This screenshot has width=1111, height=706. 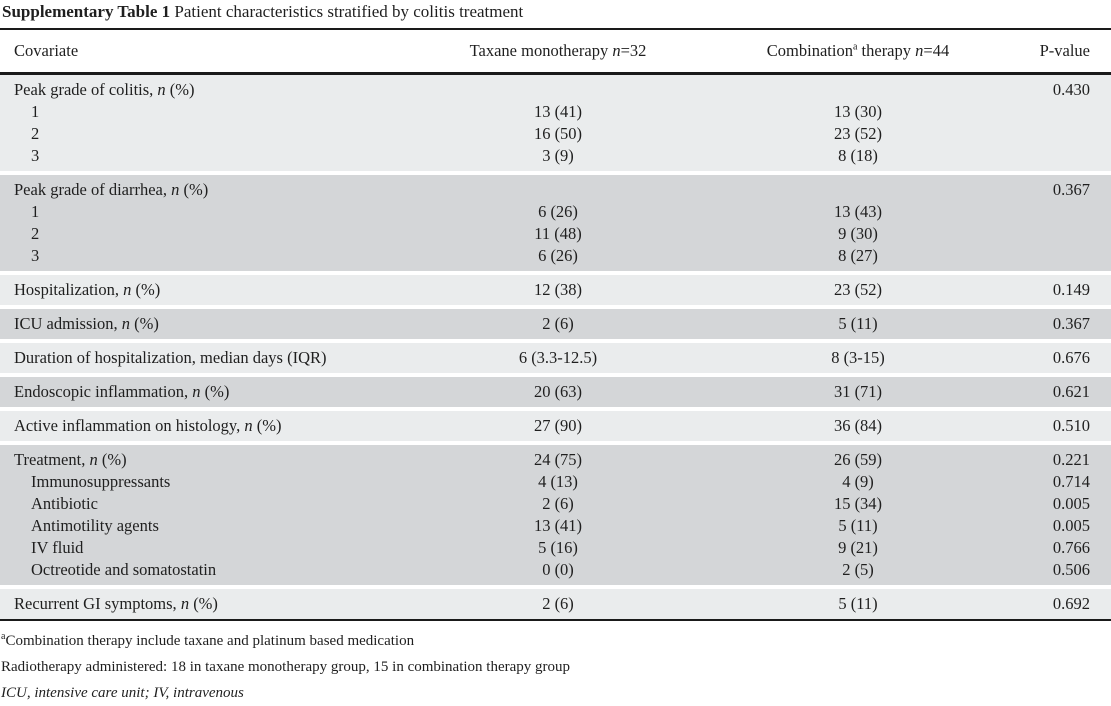 I want to click on table-row: 1 6 (26) 13 (43), so click(x=555, y=212).